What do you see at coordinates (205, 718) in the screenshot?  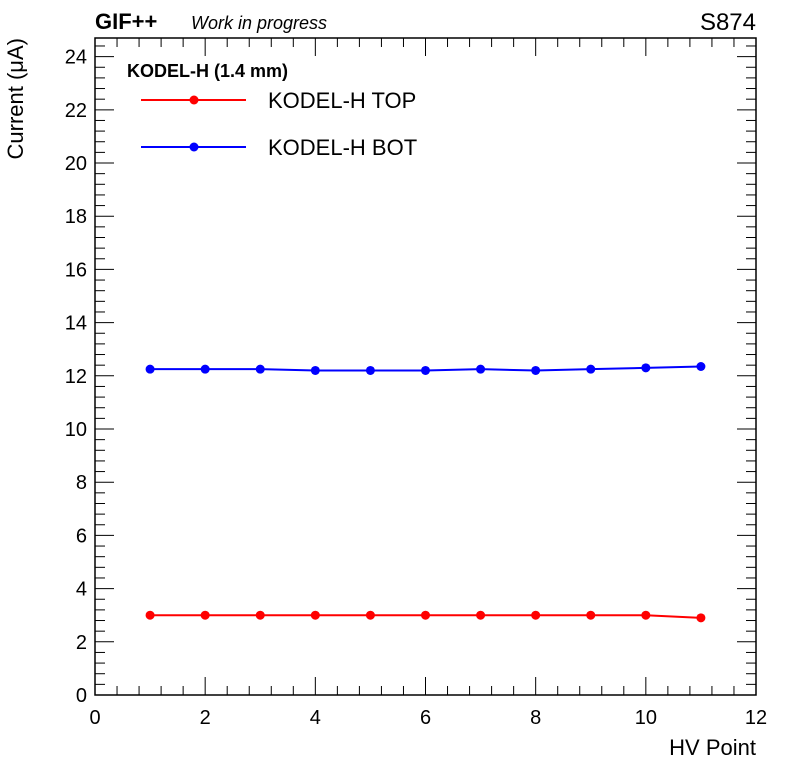 I see `x-tick-label: 2` at bounding box center [205, 718].